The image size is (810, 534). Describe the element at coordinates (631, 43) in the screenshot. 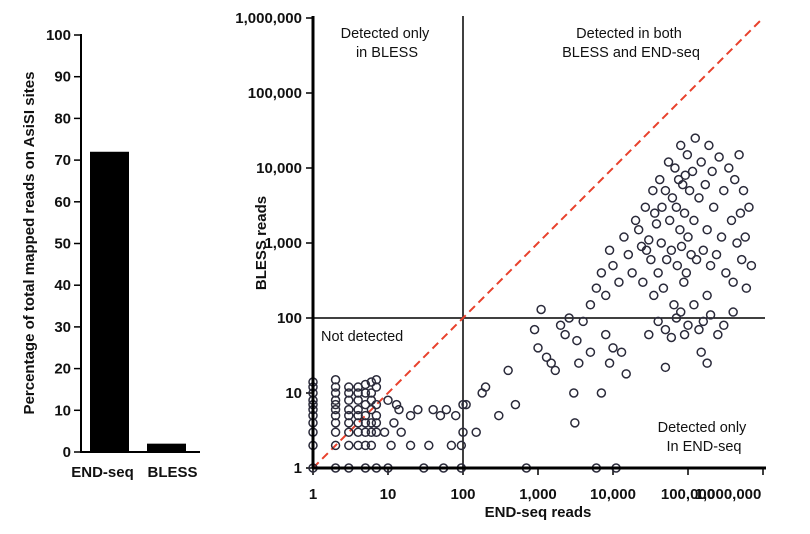

I see `quadrant-label-top-right: Detected in both BLESS and END-seq` at that location.